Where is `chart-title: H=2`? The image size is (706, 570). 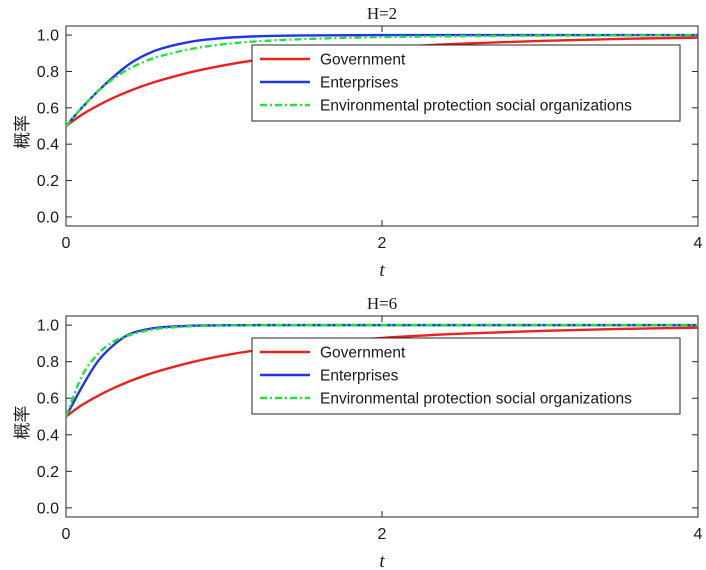 chart-title: H=2 is located at coordinates (382, 13).